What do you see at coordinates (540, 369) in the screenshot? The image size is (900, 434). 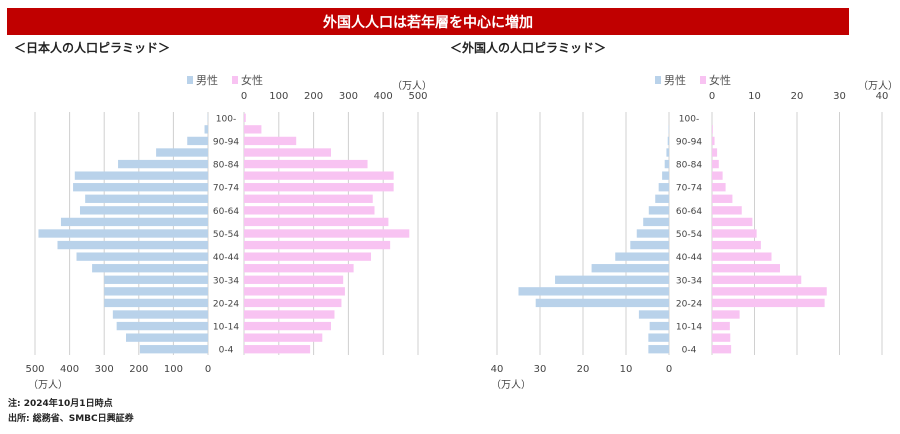 I see `chart1-male-tick-label: 30` at bounding box center [540, 369].